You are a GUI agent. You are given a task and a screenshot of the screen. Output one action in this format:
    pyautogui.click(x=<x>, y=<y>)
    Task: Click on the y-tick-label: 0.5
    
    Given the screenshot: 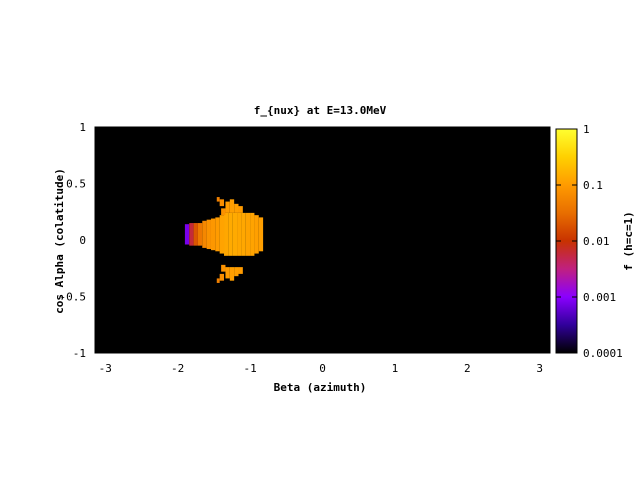 What is the action you would take?
    pyautogui.click(x=76, y=184)
    